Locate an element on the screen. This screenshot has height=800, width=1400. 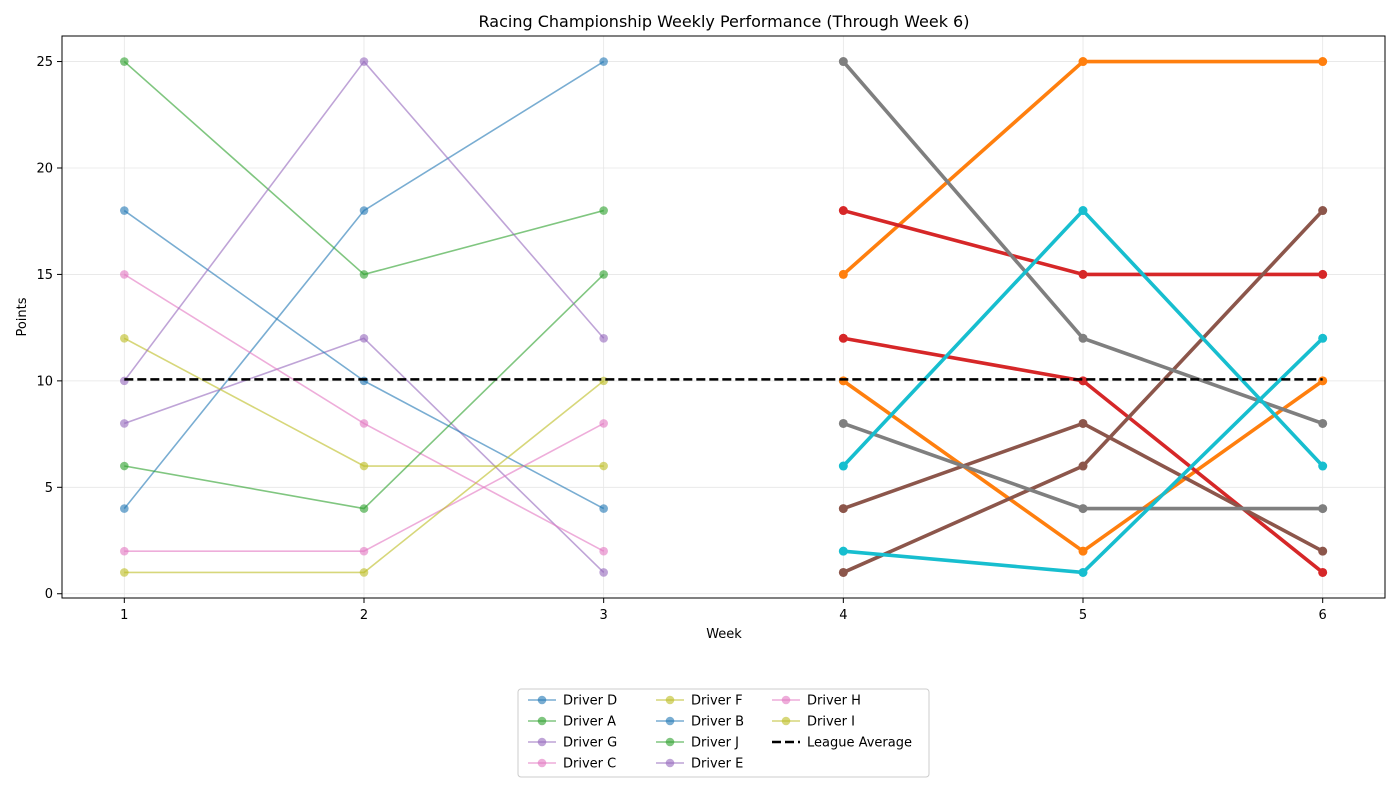
legend-entry-label: Driver A is located at coordinates (589, 722).